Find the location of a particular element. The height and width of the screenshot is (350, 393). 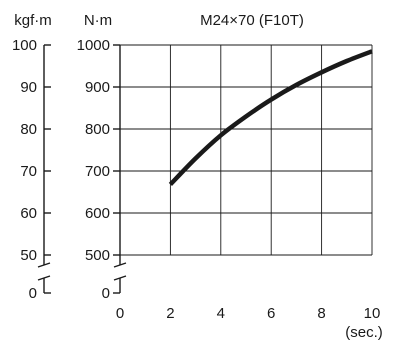

y-tick-label: 600 is located at coordinates (97, 213).